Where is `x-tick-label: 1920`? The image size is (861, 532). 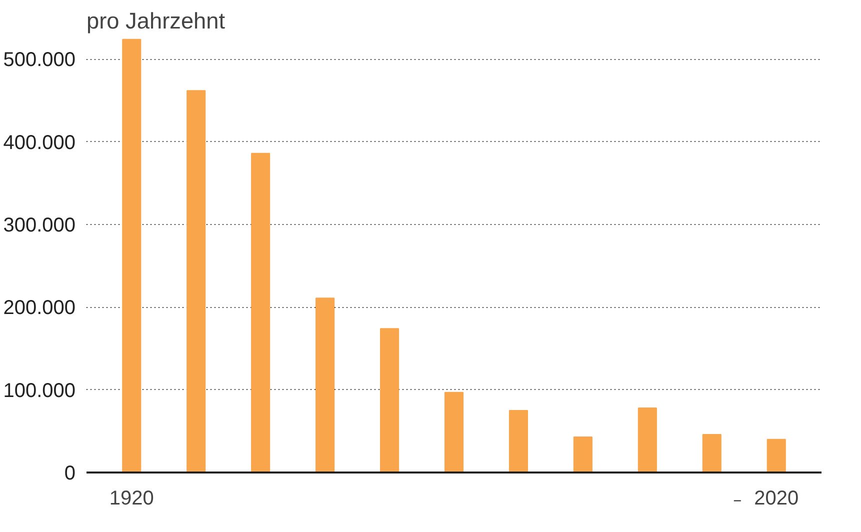 x-tick-label: 1920 is located at coordinates (131, 499).